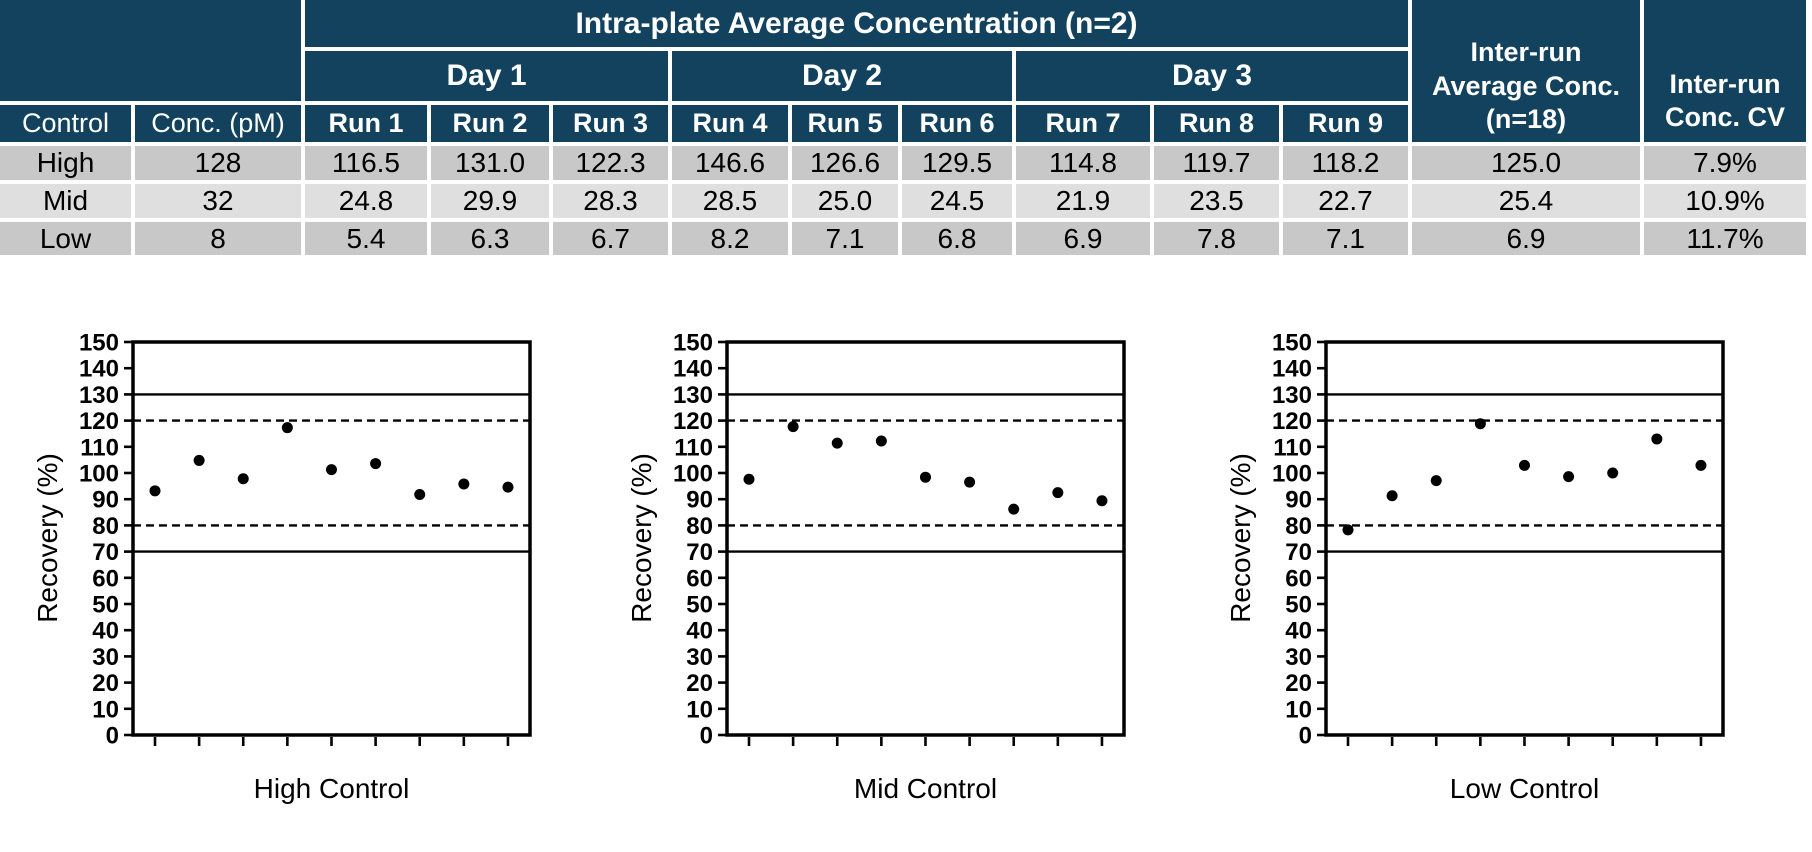 The height and width of the screenshot is (852, 1812). Describe the element at coordinates (957, 238) in the screenshot. I see `cell-low-run6: 6.8` at that location.